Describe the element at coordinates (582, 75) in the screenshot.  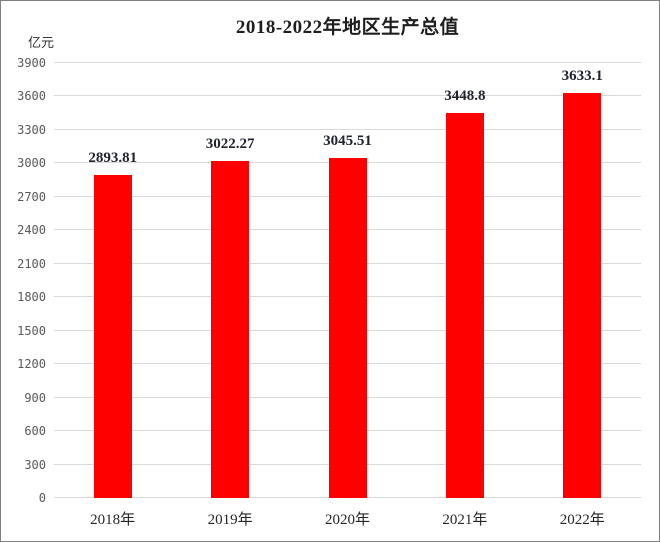
I see `bar-value-label: 3633.1` at that location.